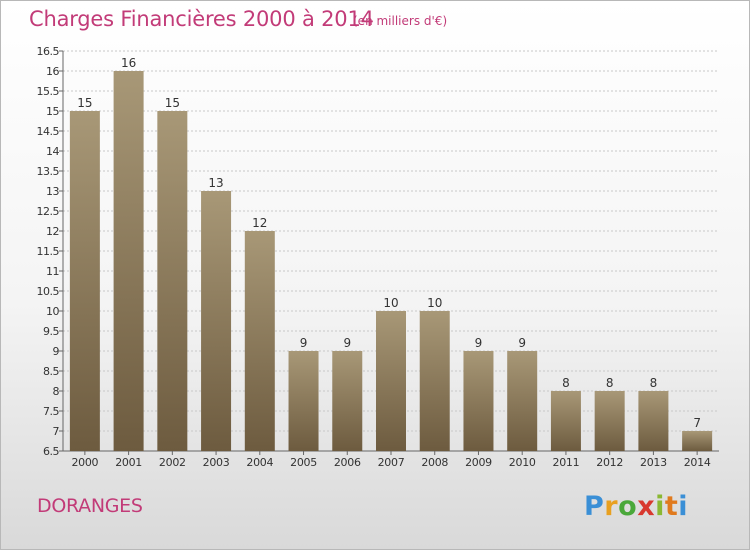  I want to click on bar-value-label: 7, so click(697, 423).